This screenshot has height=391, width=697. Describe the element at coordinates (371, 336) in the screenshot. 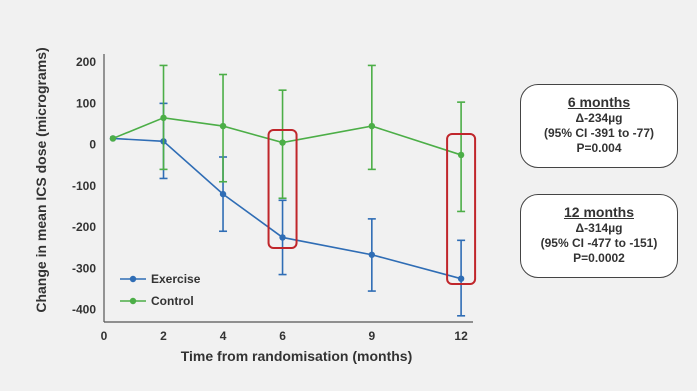

I see `x-tick-label: 9` at that location.